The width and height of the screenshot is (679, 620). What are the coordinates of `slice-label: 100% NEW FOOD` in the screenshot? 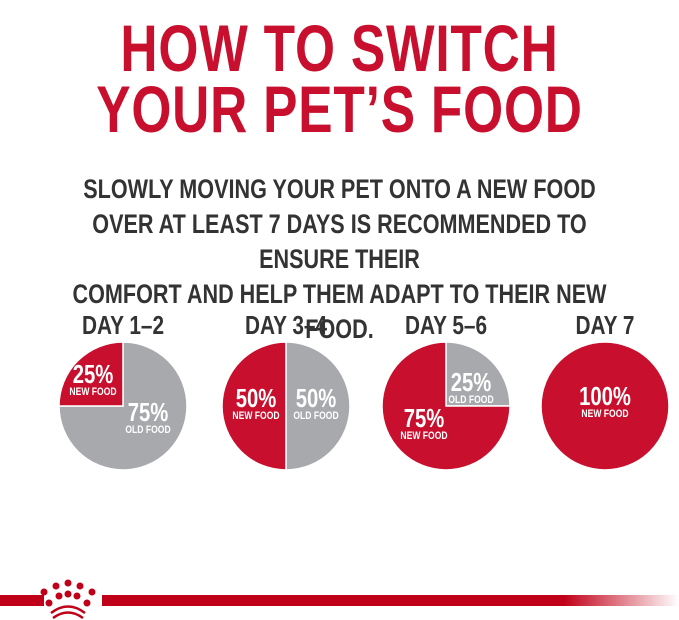 It's located at (605, 400).